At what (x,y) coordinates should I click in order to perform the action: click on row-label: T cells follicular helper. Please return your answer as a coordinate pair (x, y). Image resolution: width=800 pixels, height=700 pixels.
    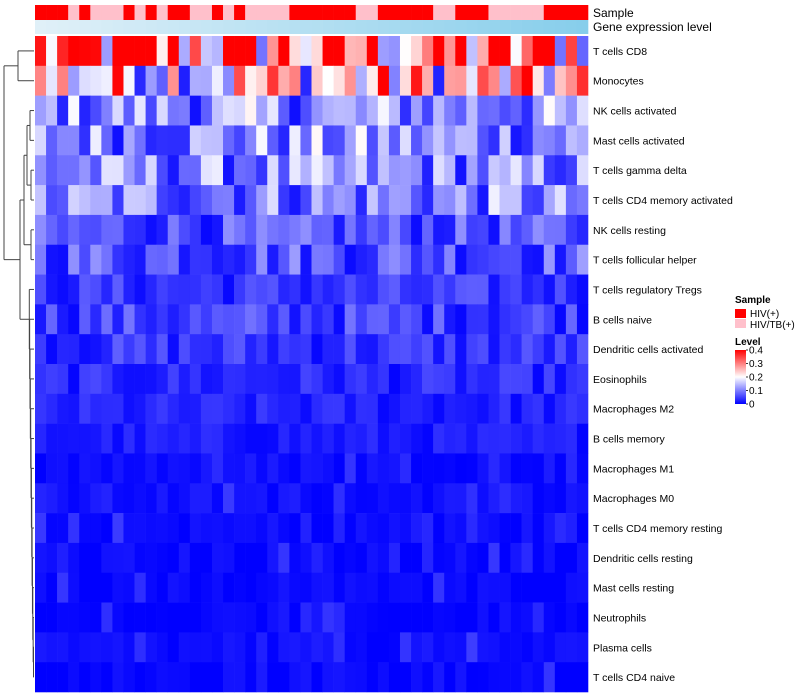
    Looking at the image, I should click on (645, 261).